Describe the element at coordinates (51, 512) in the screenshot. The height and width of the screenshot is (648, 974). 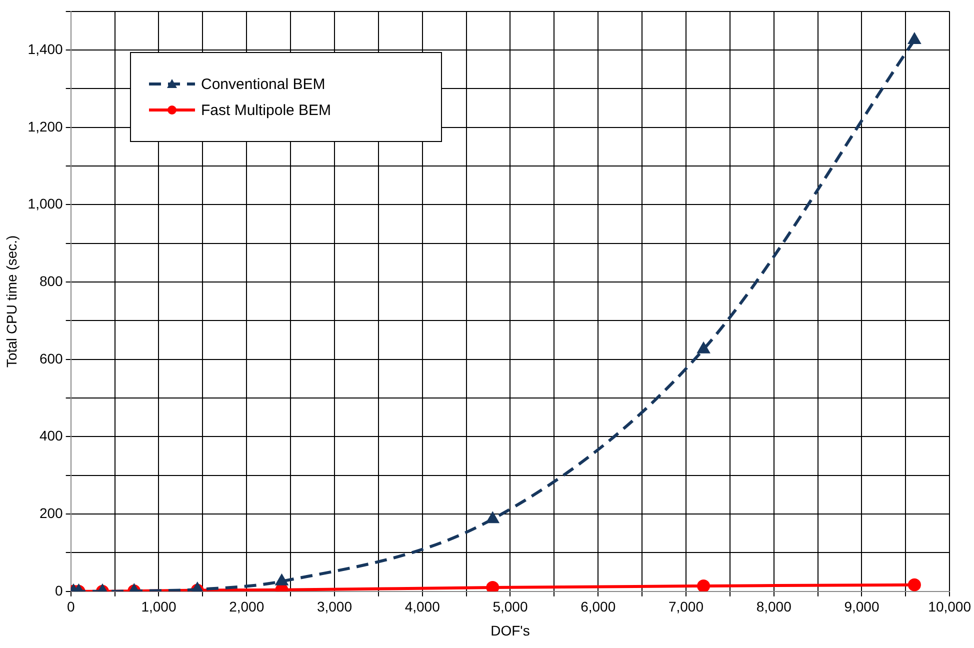
I see `y-tick-label: 200` at that location.